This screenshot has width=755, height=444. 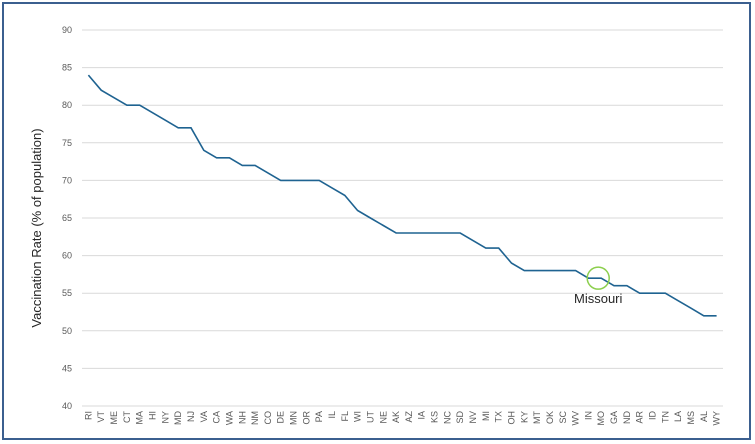 I want to click on missouri-annotation: Missouri, so click(x=598, y=298).